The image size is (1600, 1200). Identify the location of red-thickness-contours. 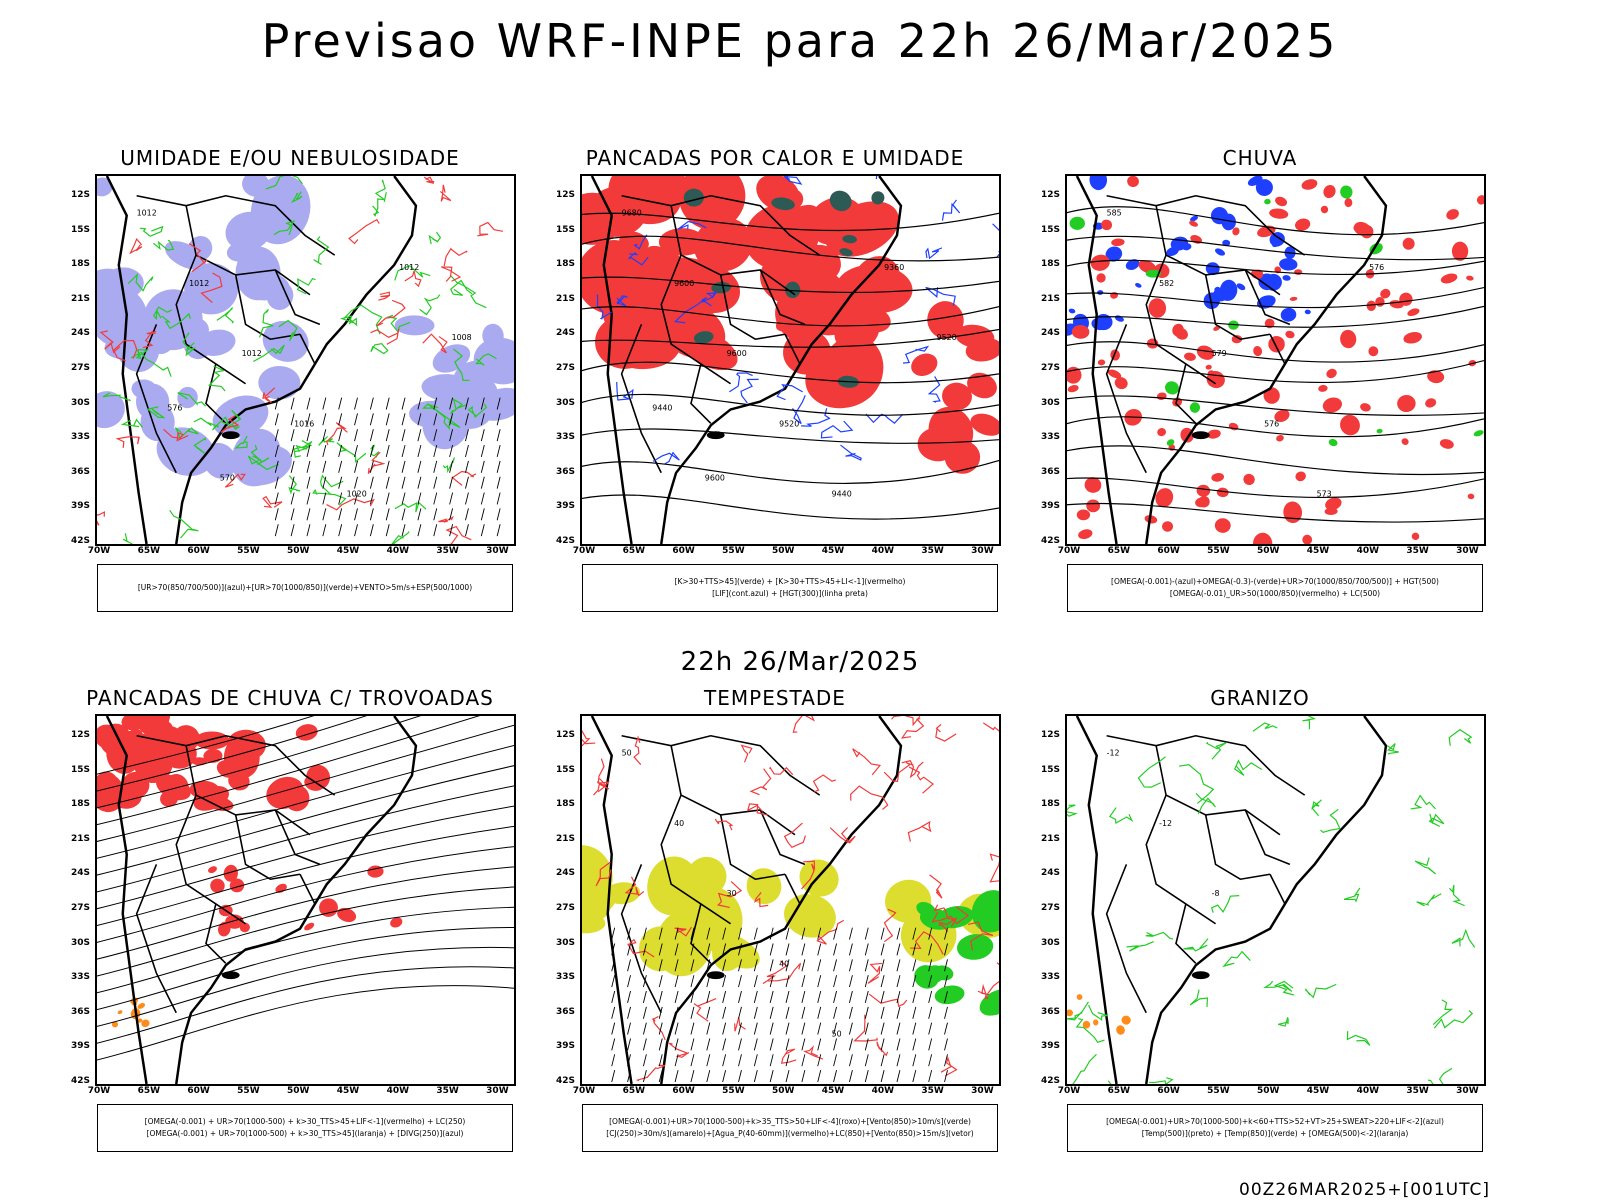
(300, 360).